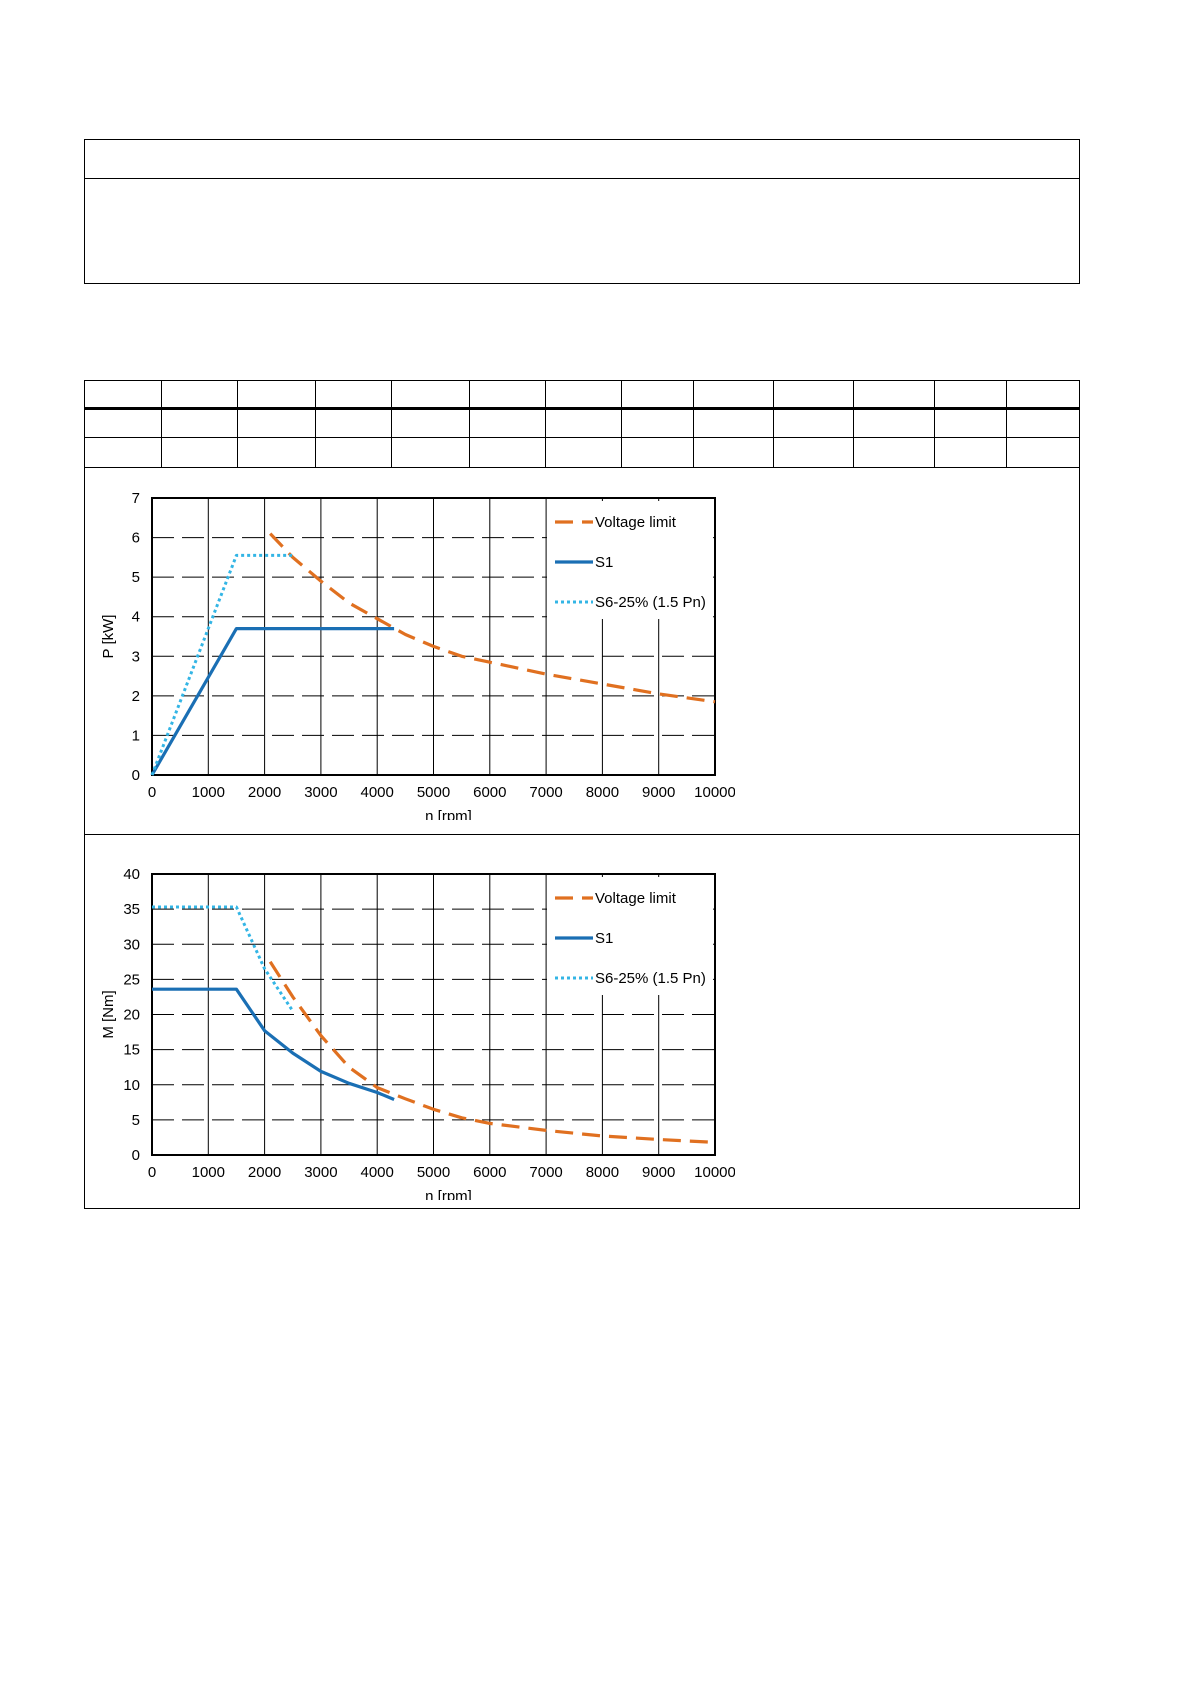 This screenshot has width=1191, height=1684. I want to click on y-tick-label: 40, so click(131, 874).